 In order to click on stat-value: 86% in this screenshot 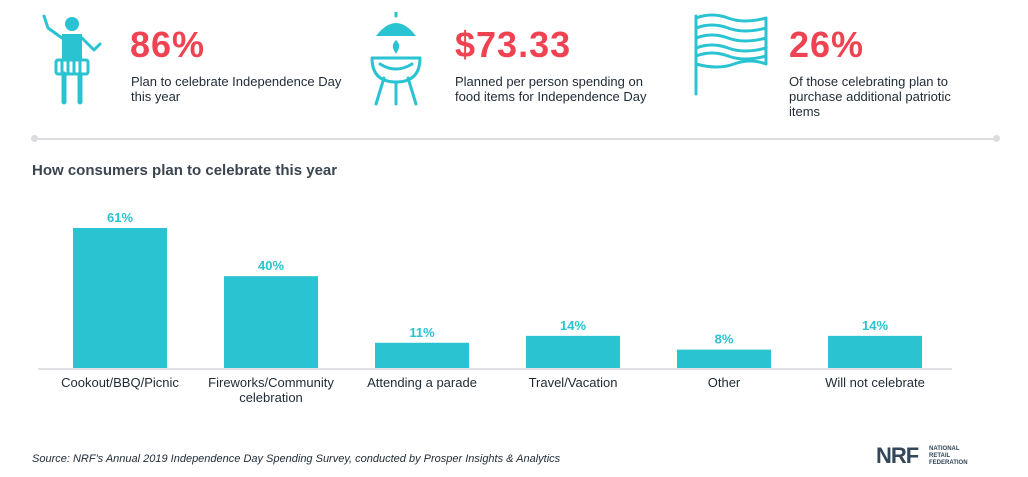, I will do `click(168, 44)`.